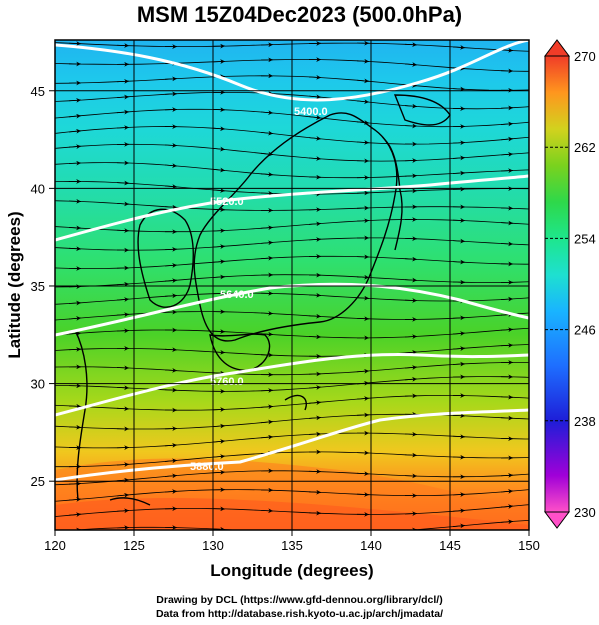 This screenshot has height=625, width=599. I want to click on x-tick-label: 150, so click(529, 545).